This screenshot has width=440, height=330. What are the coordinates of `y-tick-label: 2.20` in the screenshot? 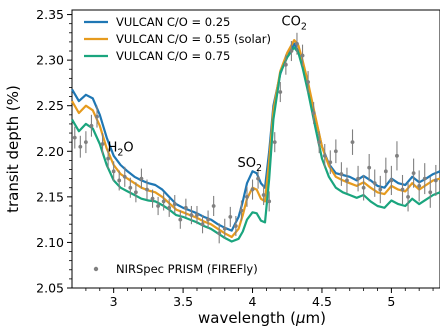 It's located at (50, 151).